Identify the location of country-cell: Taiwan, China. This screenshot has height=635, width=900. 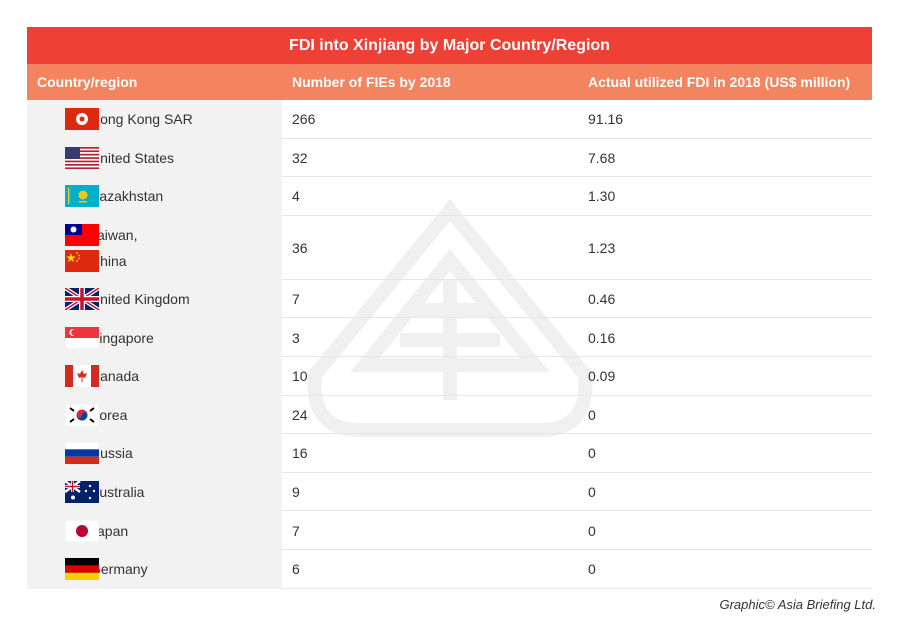
(154, 247).